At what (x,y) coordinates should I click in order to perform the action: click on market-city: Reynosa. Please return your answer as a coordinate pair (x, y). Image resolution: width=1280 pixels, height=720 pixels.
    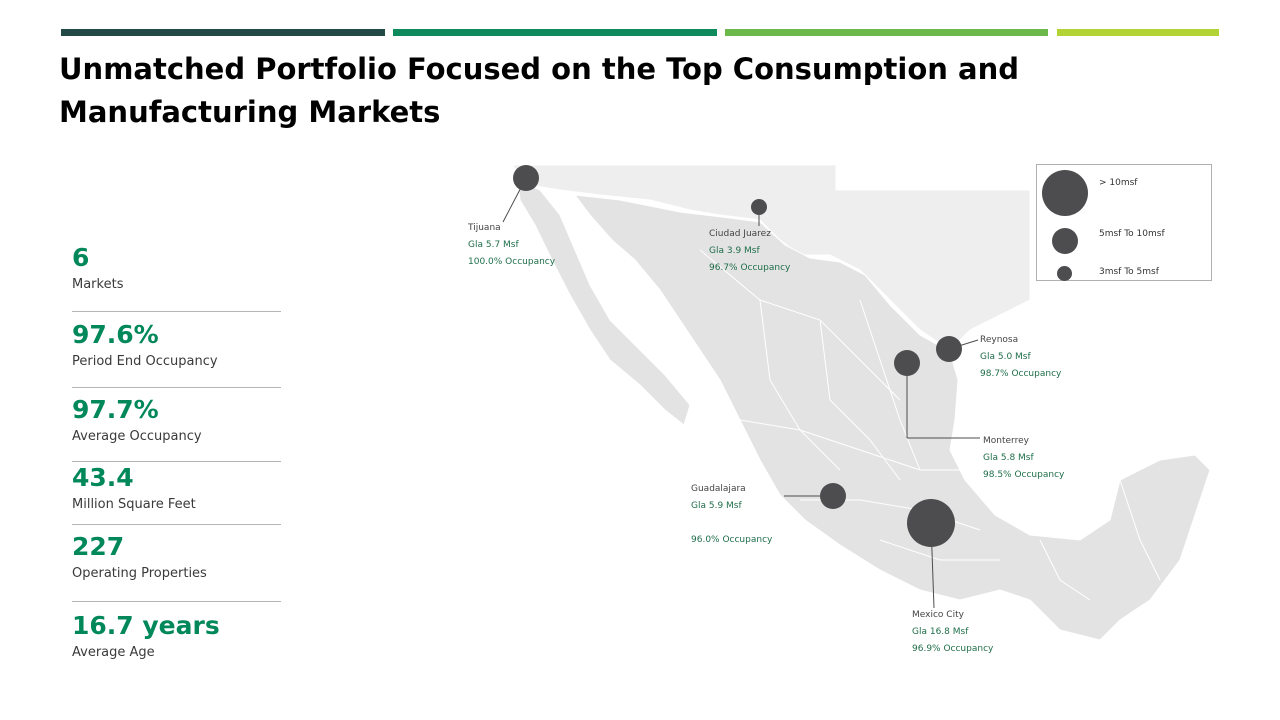
    Looking at the image, I should click on (999, 340).